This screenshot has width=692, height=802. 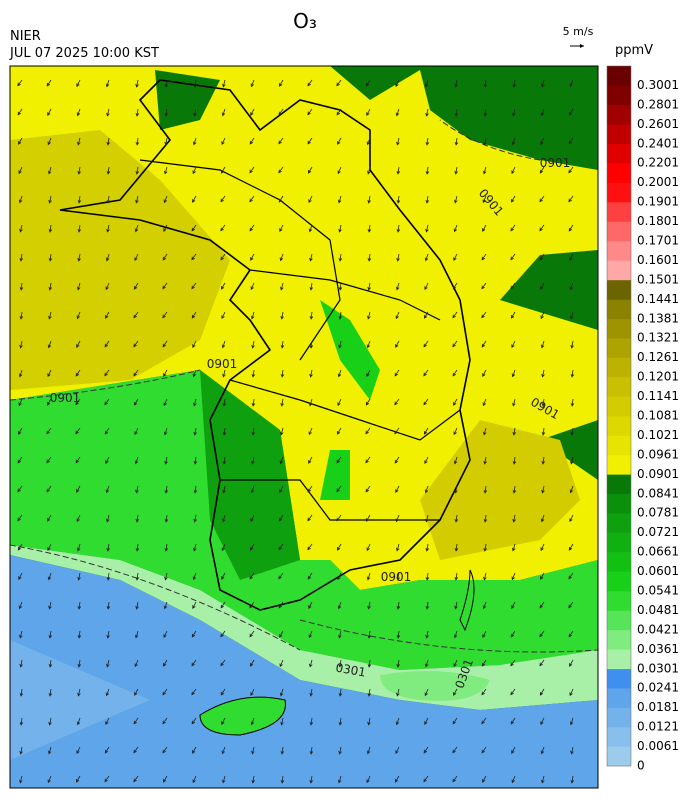 What do you see at coordinates (658, 124) in the screenshot?
I see `colorbar-label: 0.2601` at bounding box center [658, 124].